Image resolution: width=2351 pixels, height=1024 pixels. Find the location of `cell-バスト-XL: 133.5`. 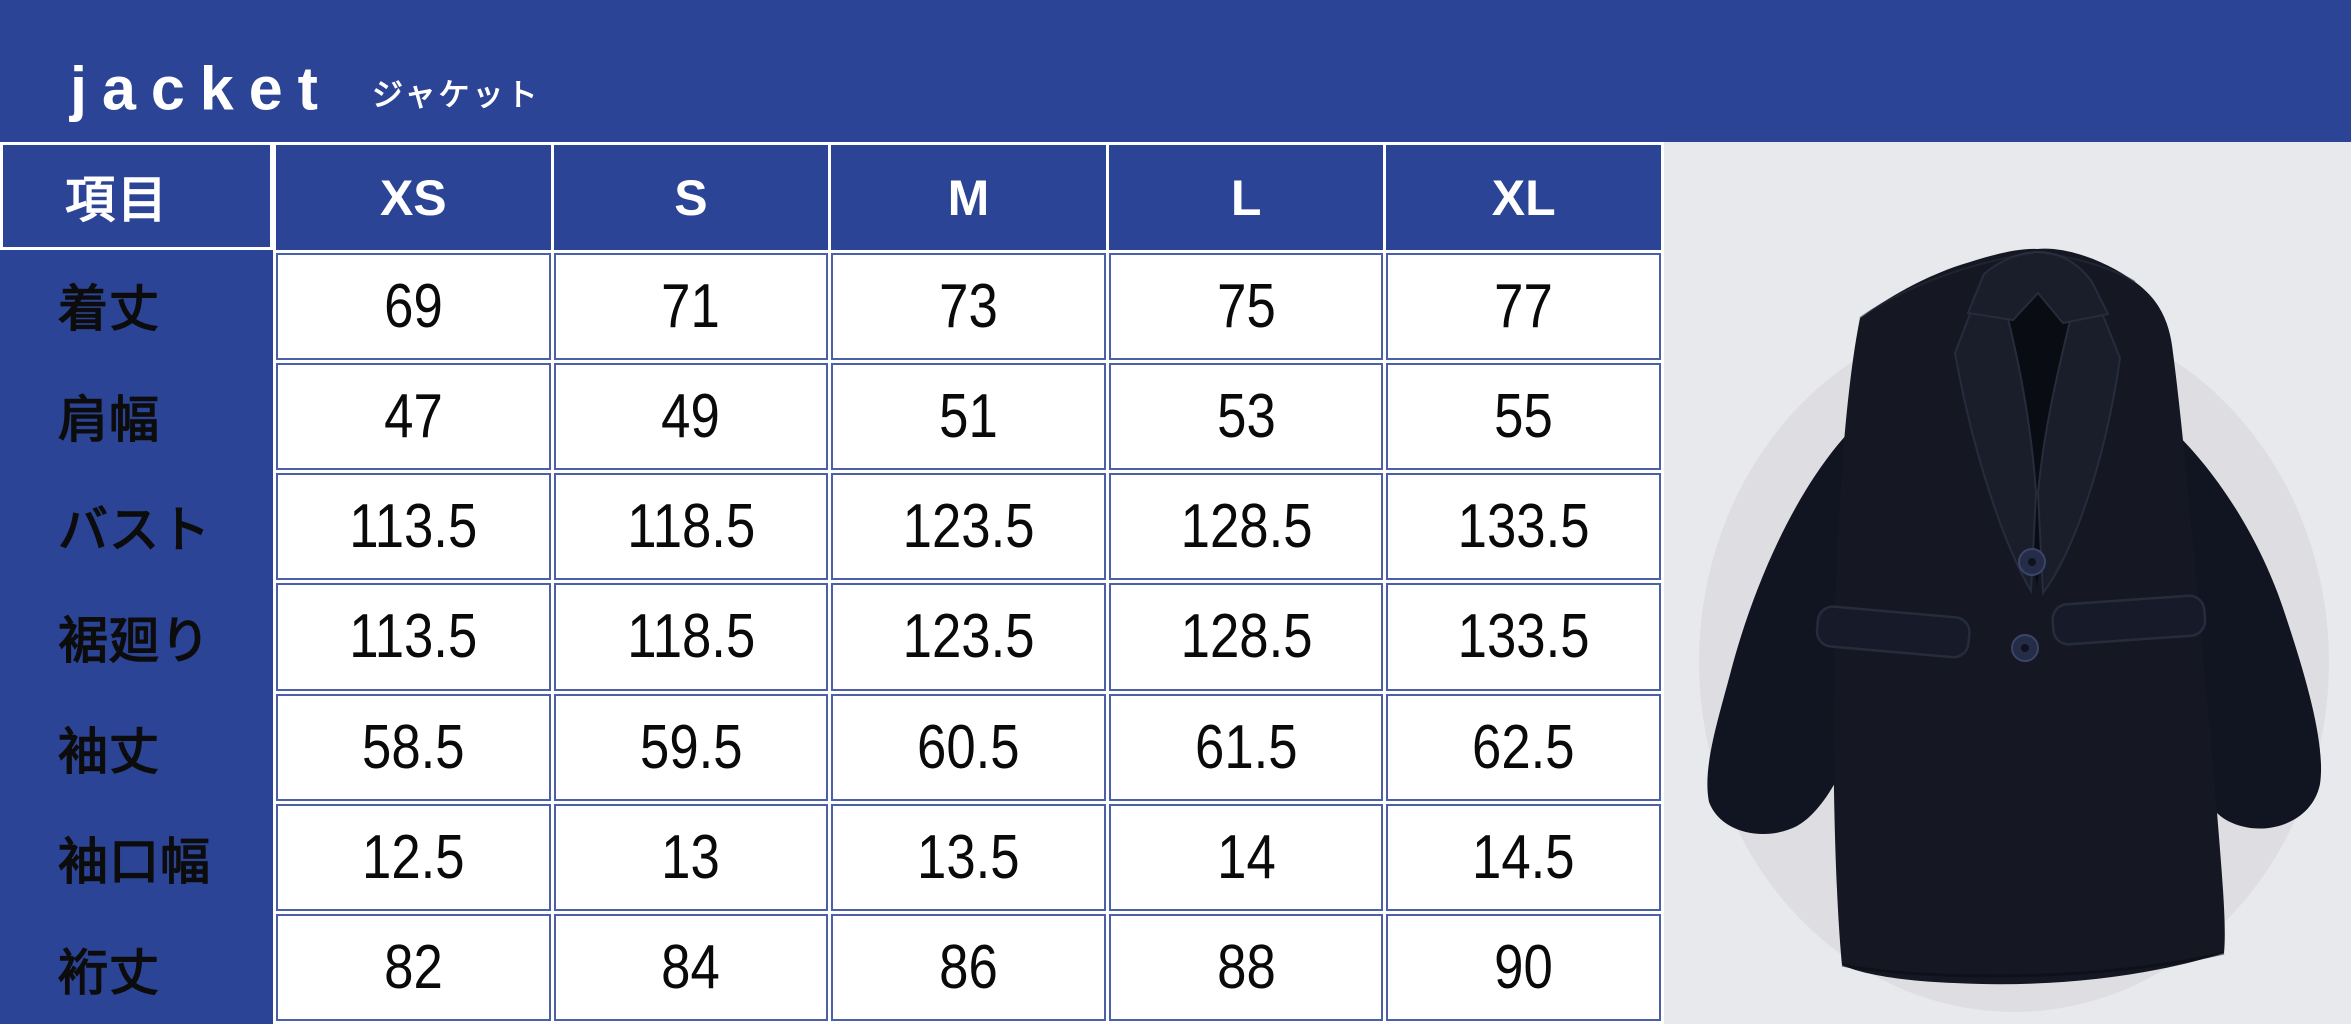

cell-バスト-XL: 133.5 is located at coordinates (1523, 527).